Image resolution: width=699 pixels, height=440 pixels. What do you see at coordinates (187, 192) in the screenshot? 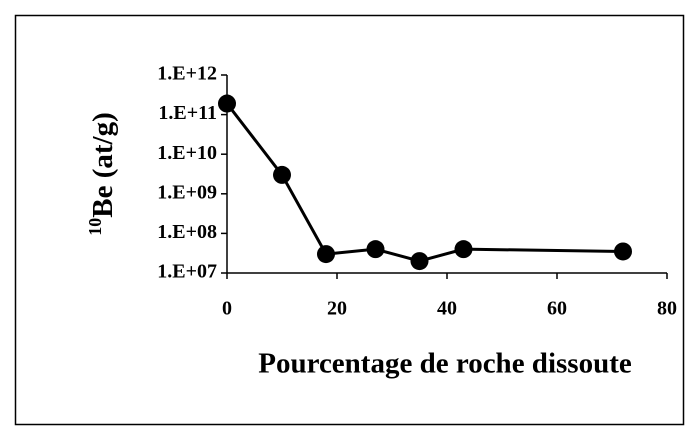
I see `y-tick-label: 1.E+09` at bounding box center [187, 192].